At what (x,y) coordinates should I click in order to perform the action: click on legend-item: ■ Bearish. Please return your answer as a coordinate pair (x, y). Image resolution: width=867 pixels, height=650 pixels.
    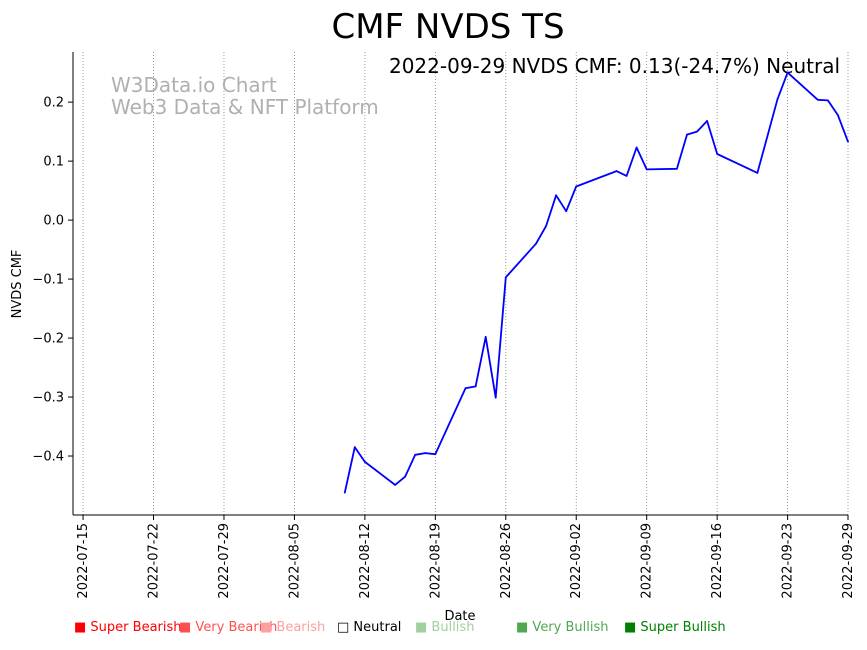
    Looking at the image, I should click on (292, 627).